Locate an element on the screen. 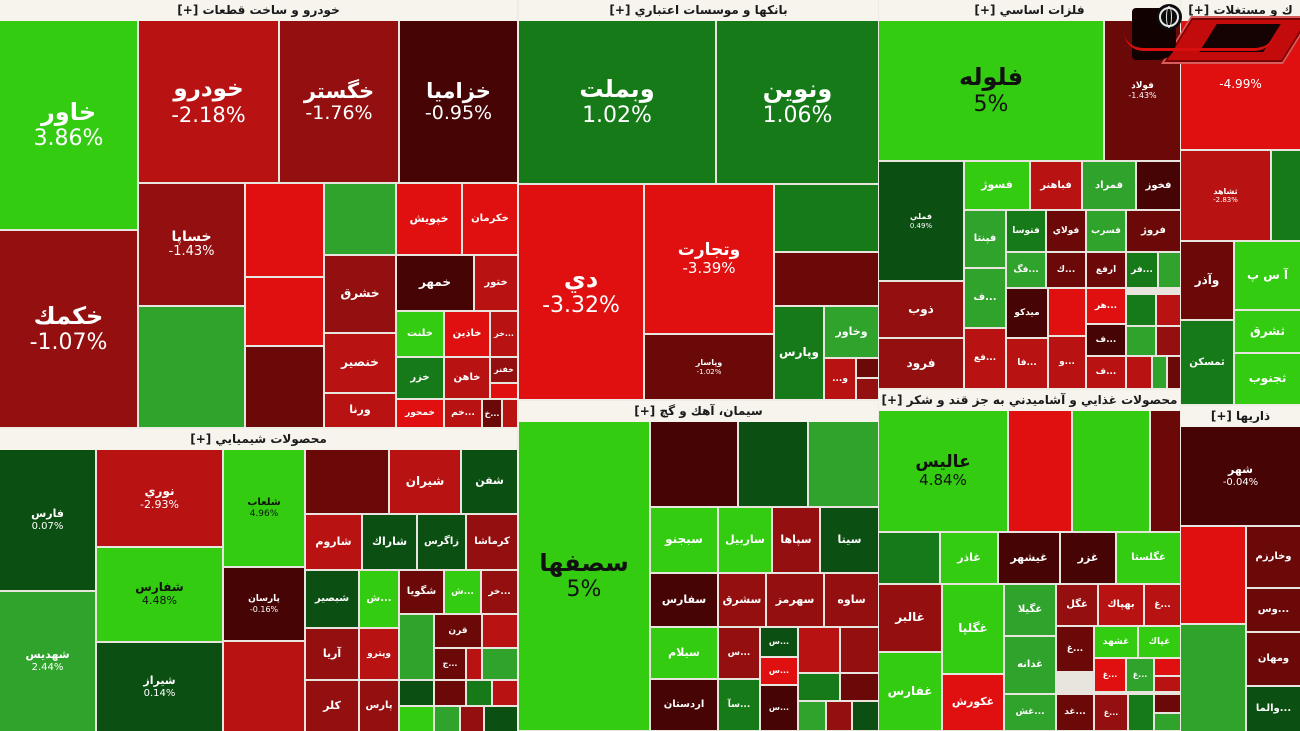 This screenshot has width=1300, height=731. tile-خاور: خاور 3.86% is located at coordinates (68, 125).